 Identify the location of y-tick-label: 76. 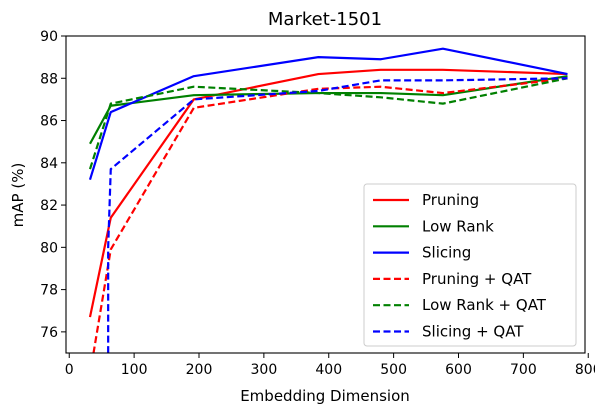
(49, 333).